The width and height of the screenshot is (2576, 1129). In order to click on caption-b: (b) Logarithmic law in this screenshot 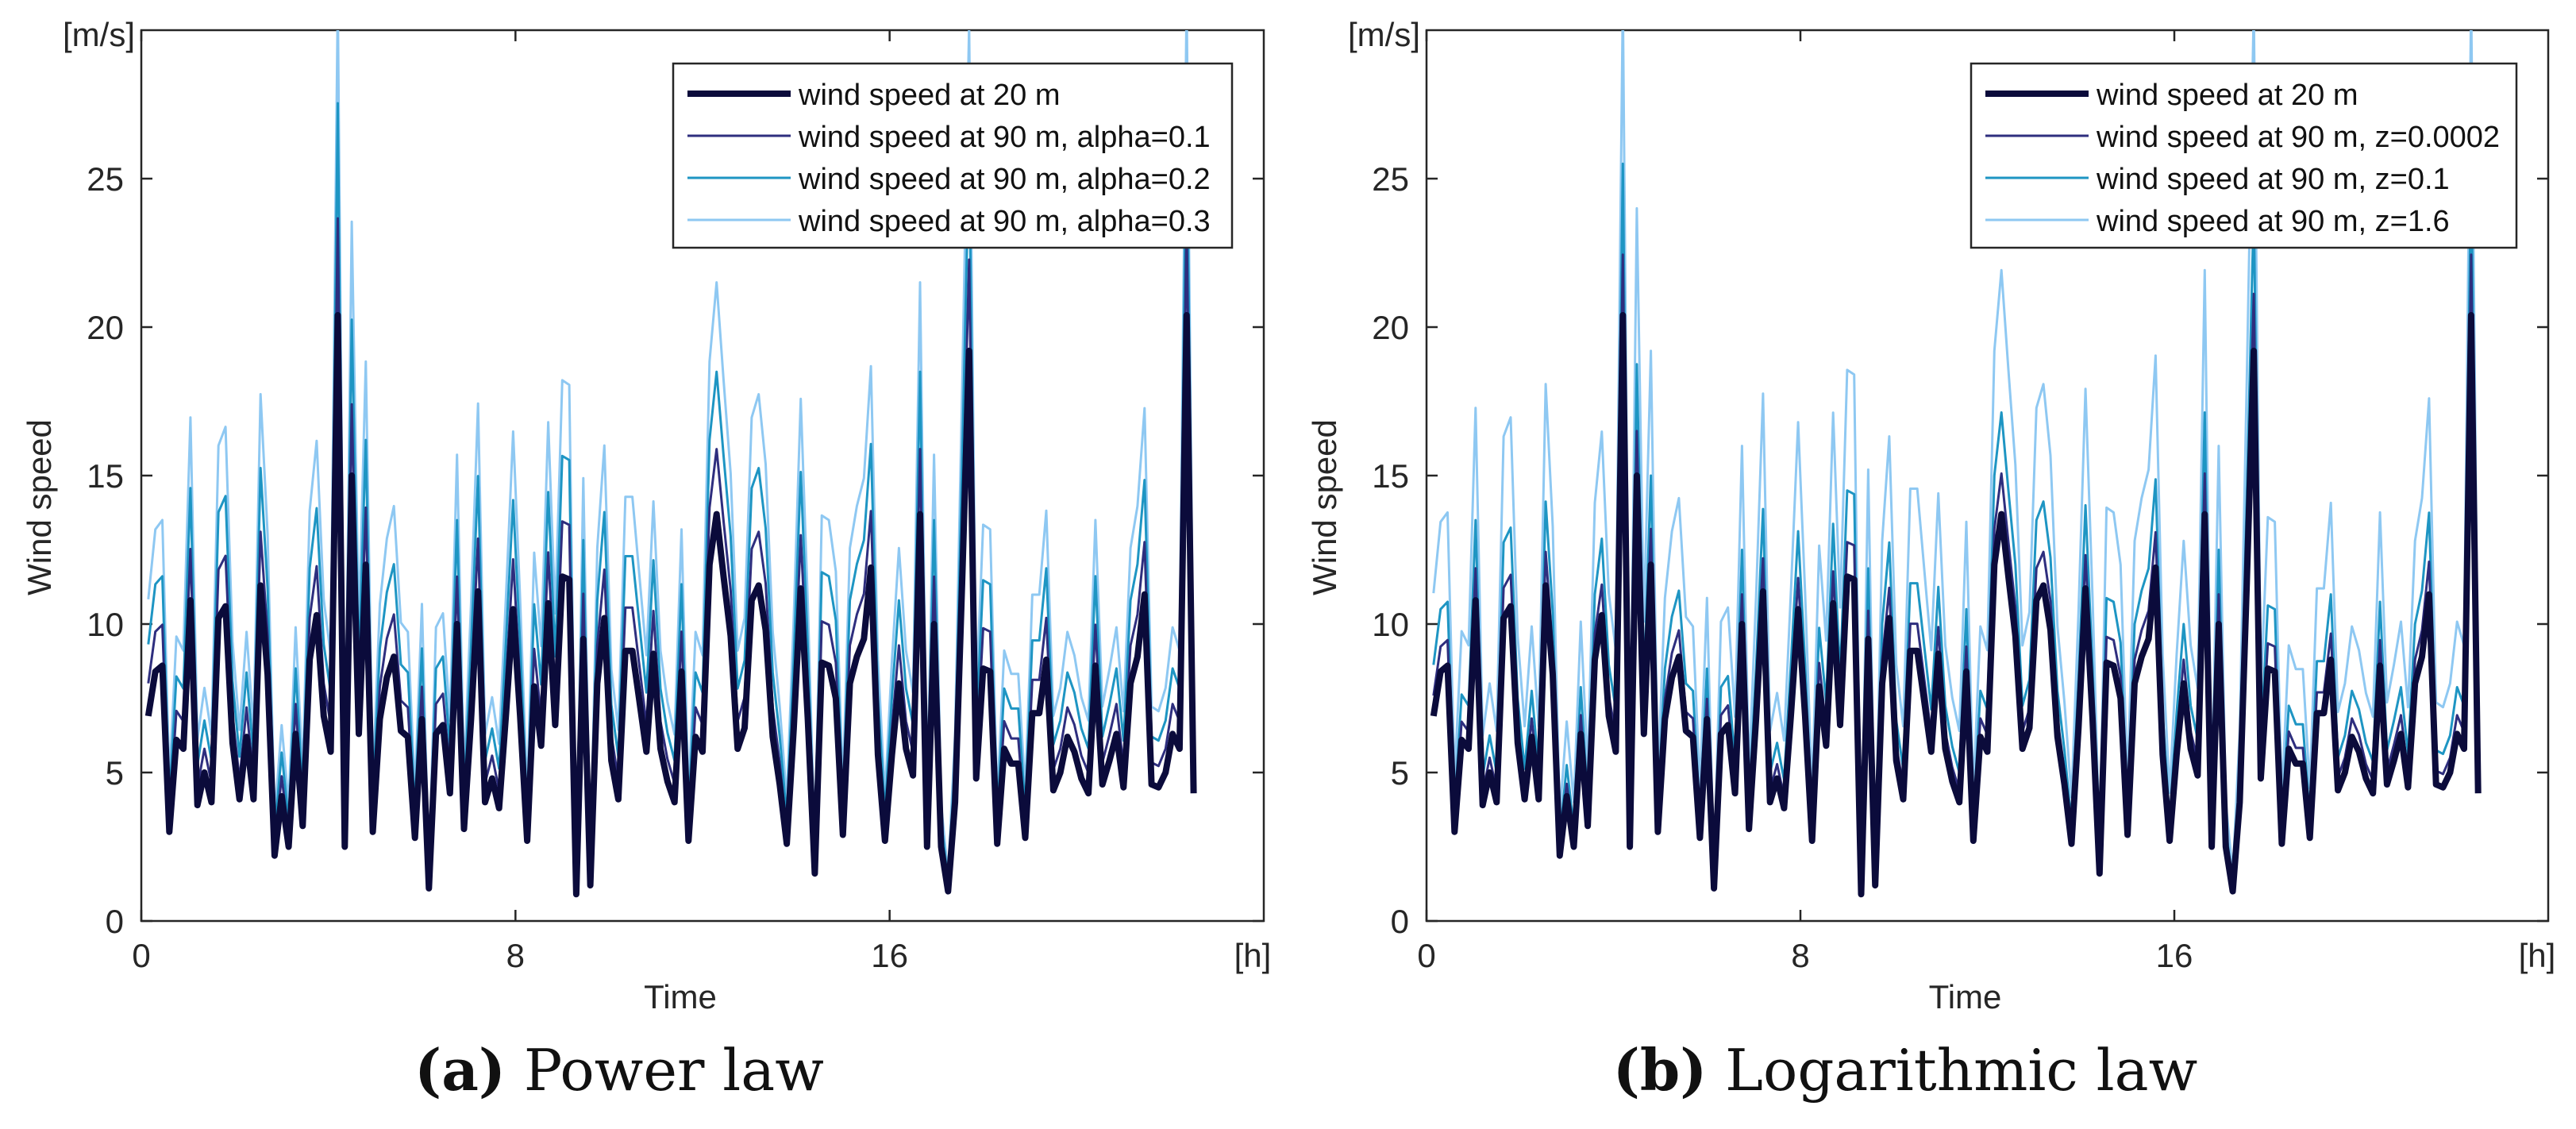, I will do `click(1905, 1079)`.